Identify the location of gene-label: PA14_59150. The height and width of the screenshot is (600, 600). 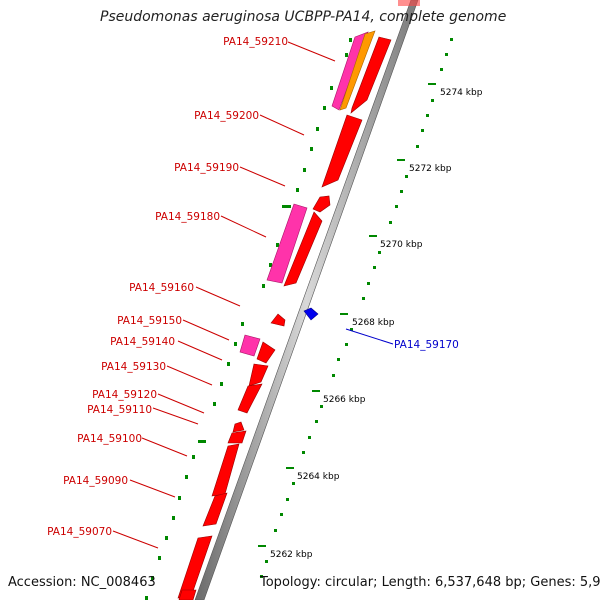
(149, 321).